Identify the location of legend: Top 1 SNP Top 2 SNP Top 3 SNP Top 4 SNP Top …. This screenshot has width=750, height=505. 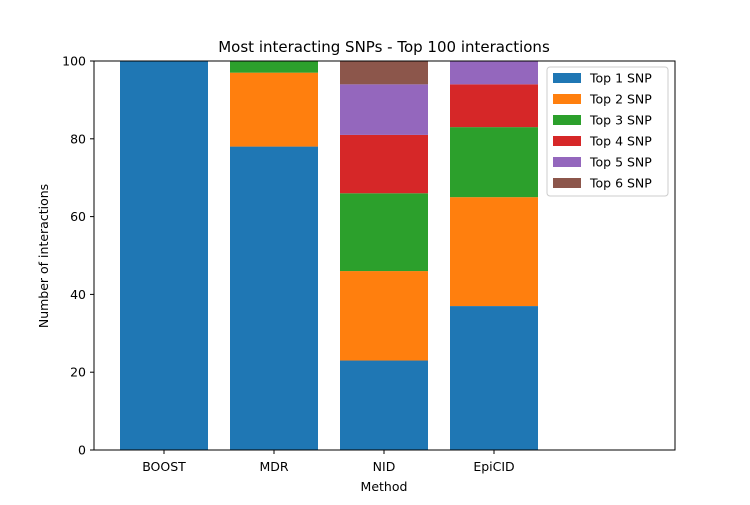
(607, 131).